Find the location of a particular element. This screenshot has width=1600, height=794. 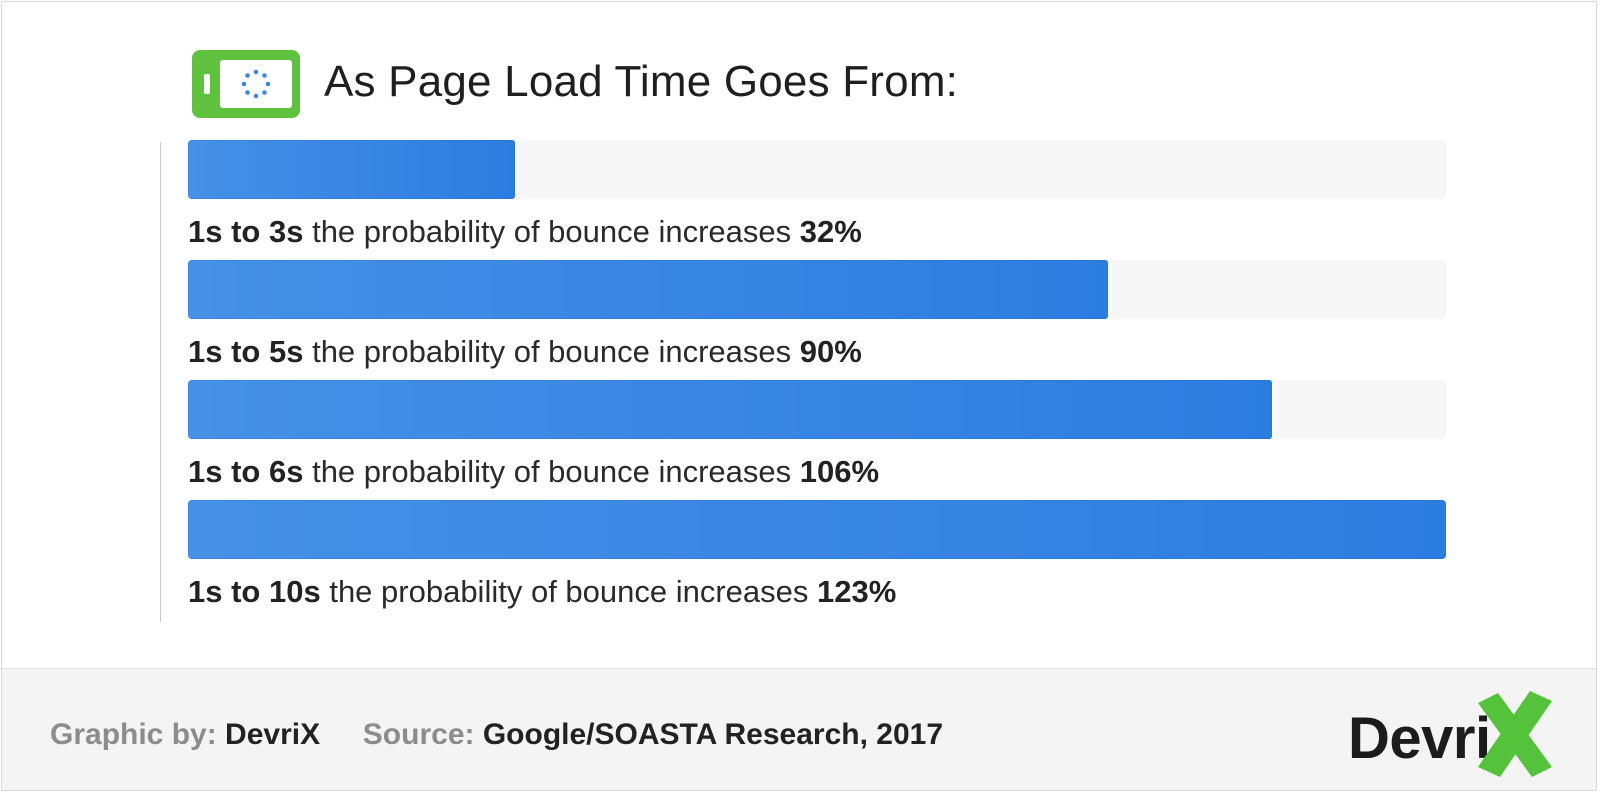

bar-value-label: 106% is located at coordinates (839, 471).